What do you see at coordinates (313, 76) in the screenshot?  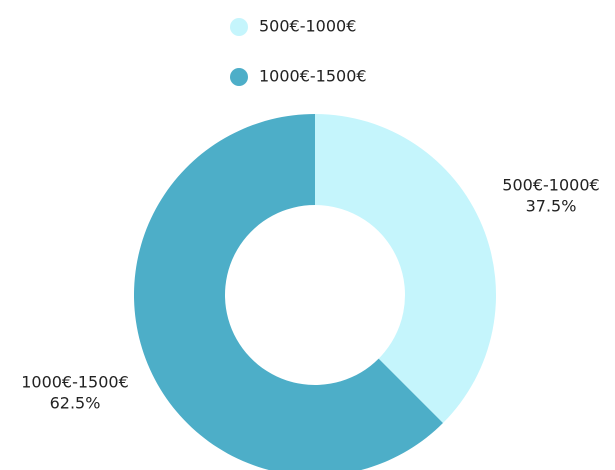 I see `legend-label: 1000€-1500€` at bounding box center [313, 76].